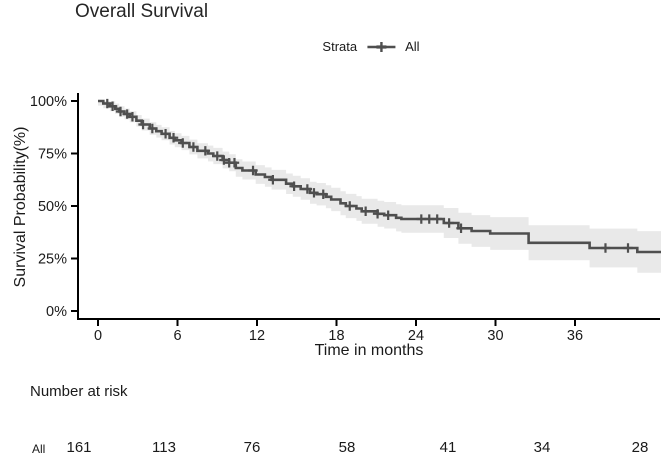 The image size is (661, 462). I want to click on x-axis-title: Time in months, so click(369, 350).